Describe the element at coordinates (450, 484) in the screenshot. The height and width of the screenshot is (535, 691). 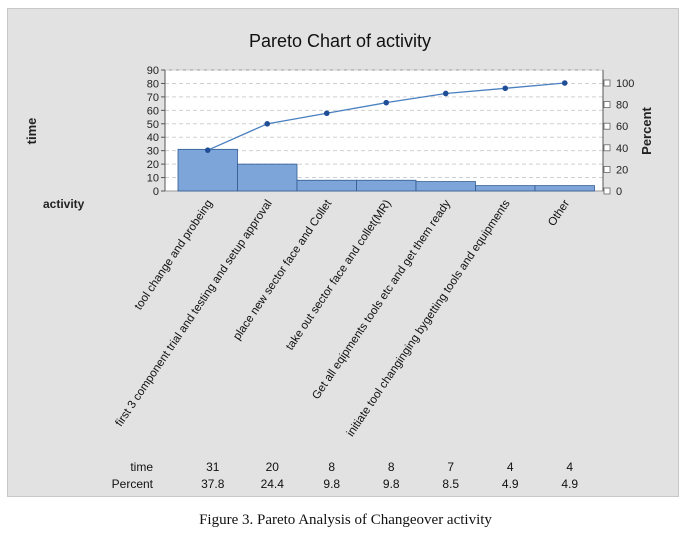
I see `table-percent-value: 8.5` at that location.